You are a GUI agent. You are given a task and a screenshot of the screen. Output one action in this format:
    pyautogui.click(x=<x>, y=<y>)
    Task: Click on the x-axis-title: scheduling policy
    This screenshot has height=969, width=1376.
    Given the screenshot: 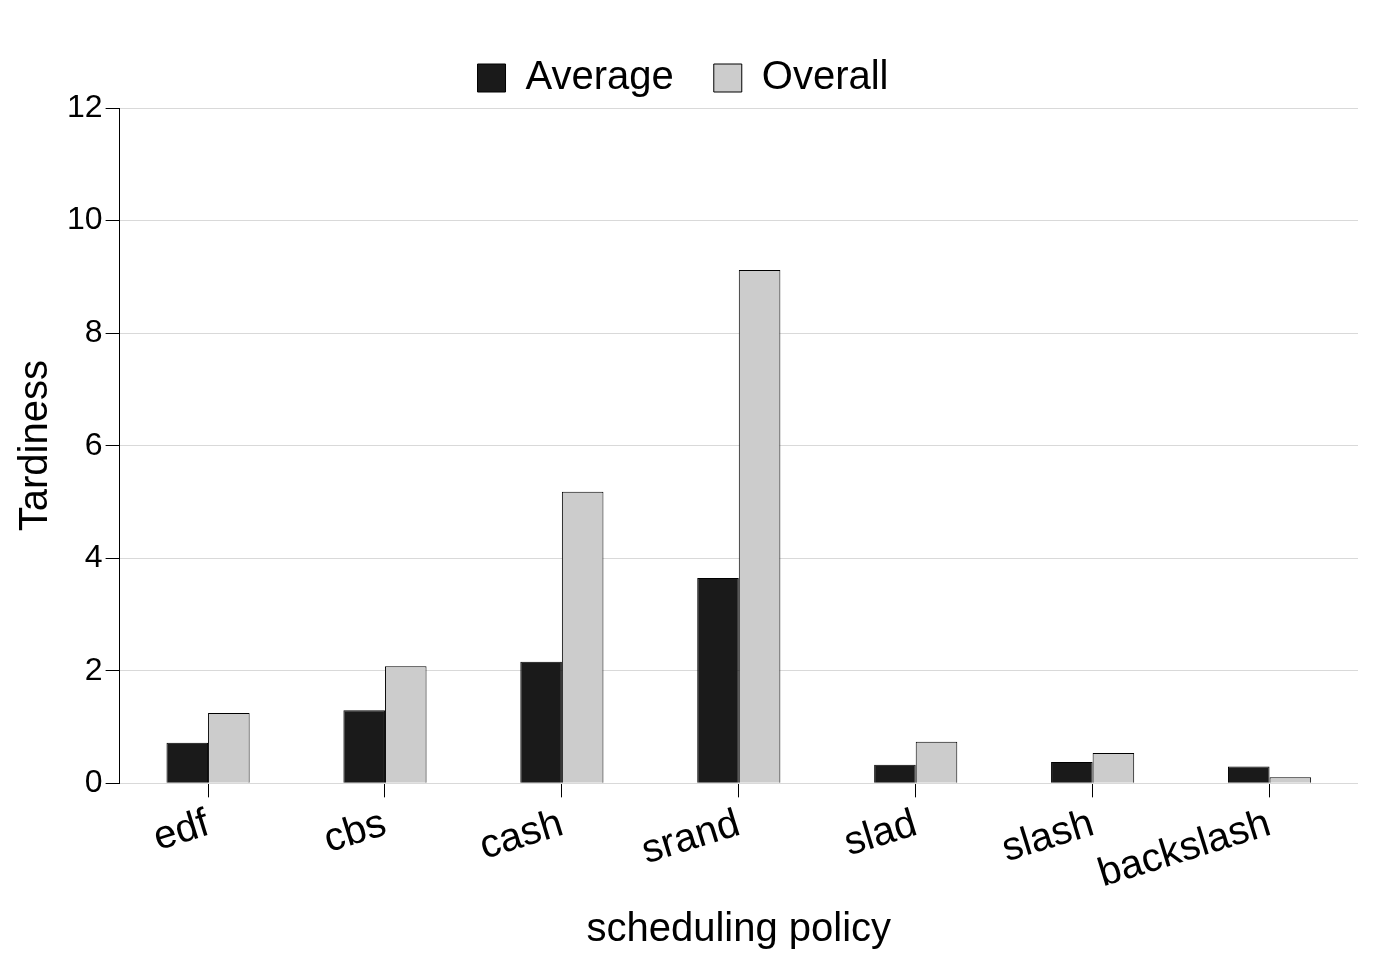 What is the action you would take?
    pyautogui.click(x=739, y=927)
    